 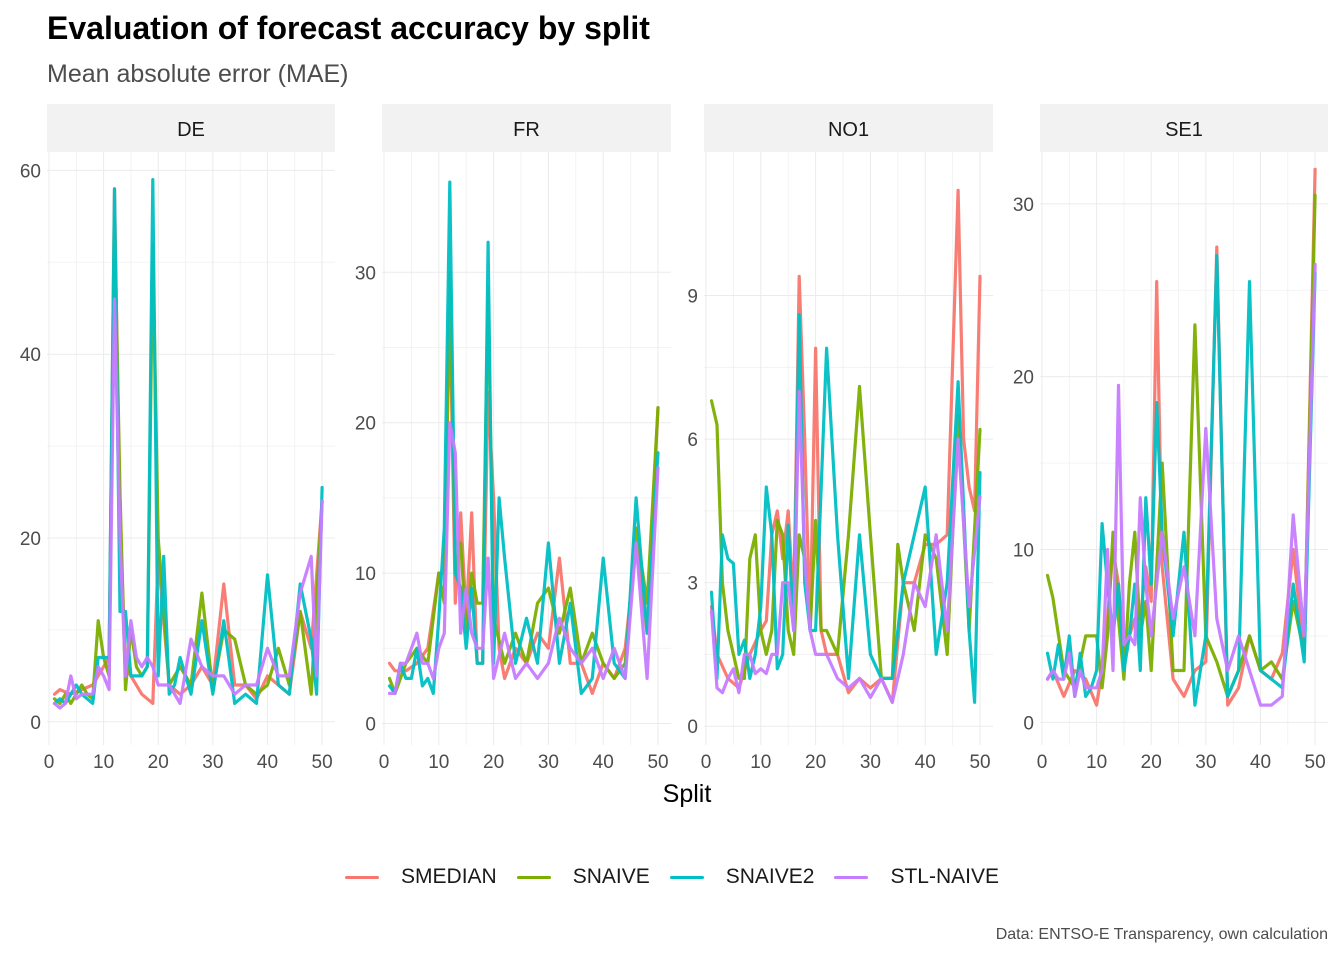 I want to click on legend-key-smedian, so click(x=362, y=877).